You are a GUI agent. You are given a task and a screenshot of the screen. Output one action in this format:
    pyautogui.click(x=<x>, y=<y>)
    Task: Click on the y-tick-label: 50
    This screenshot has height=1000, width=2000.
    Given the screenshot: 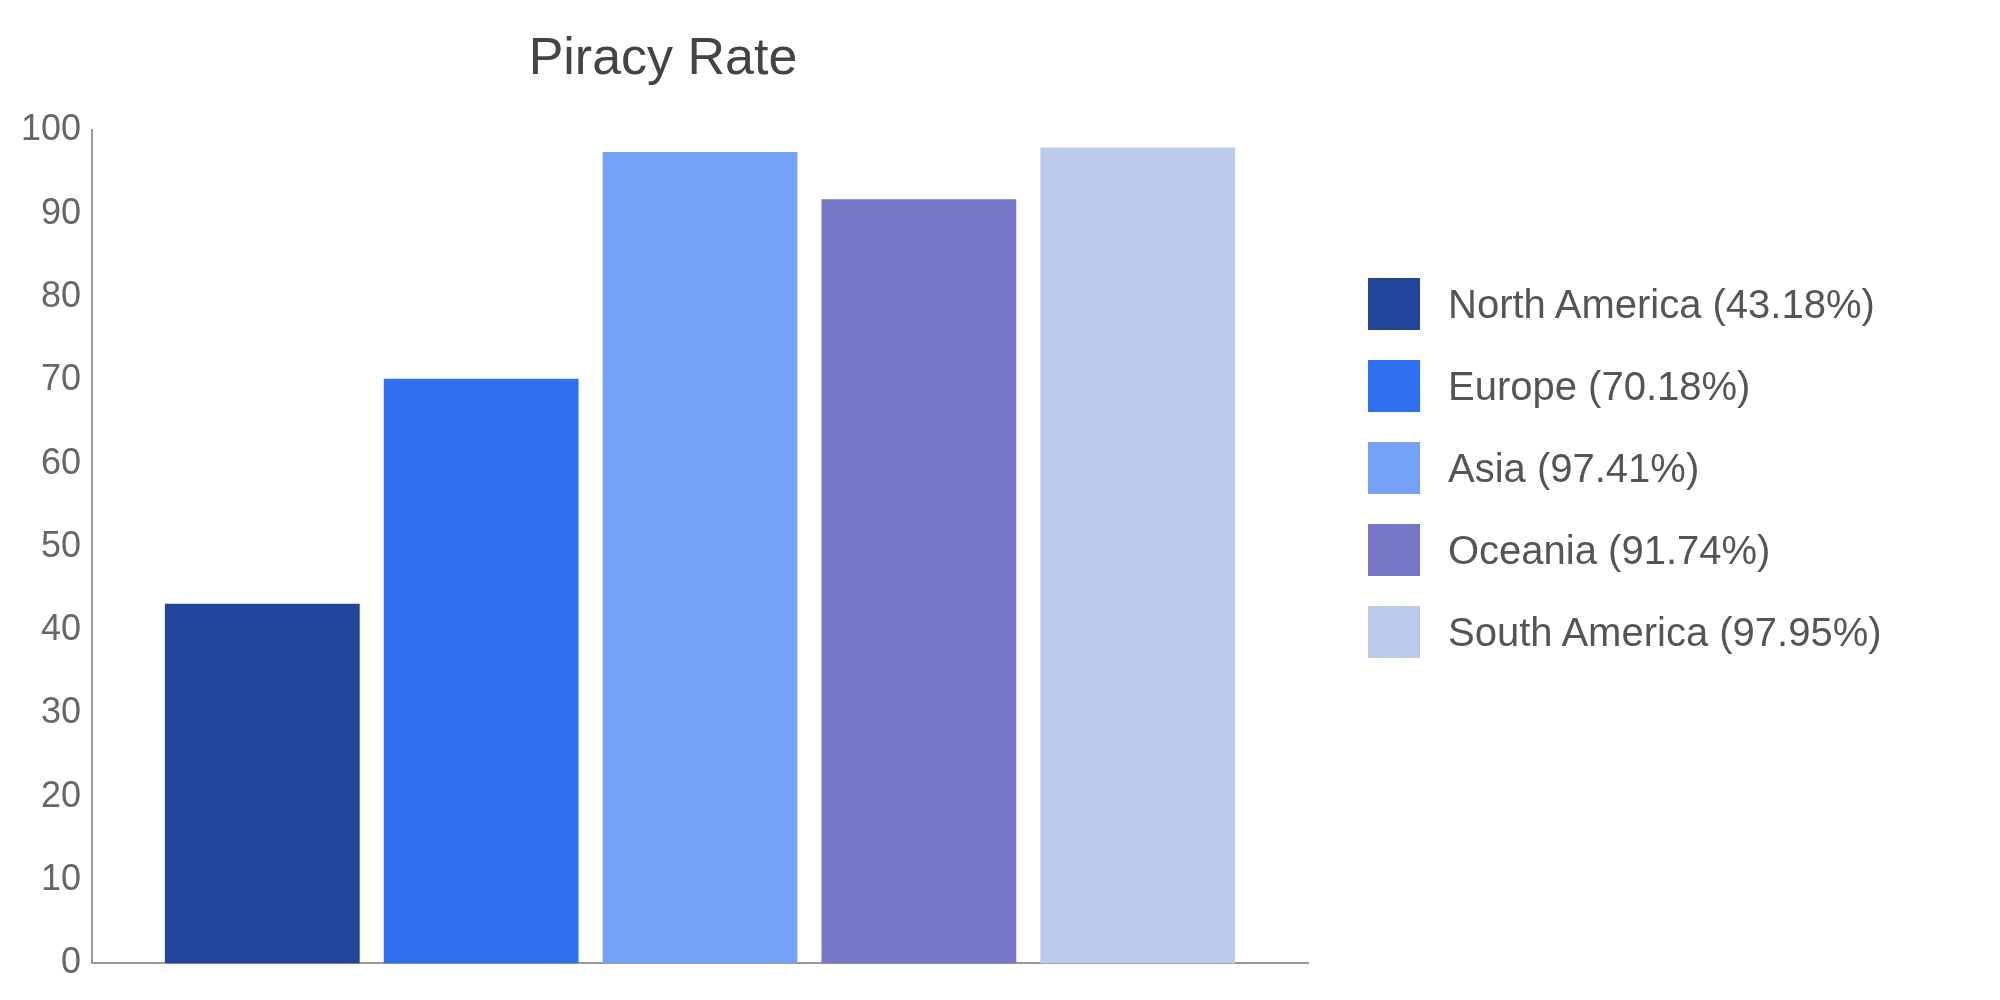 What is the action you would take?
    pyautogui.click(x=61, y=544)
    